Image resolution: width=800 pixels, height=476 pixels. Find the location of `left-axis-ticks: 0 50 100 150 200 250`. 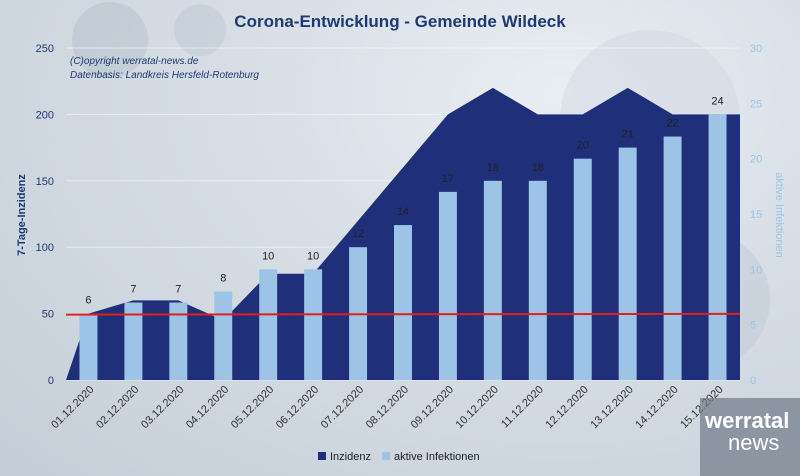

left-axis-ticks: 0 50 100 150 200 250 is located at coordinates (45, 215).